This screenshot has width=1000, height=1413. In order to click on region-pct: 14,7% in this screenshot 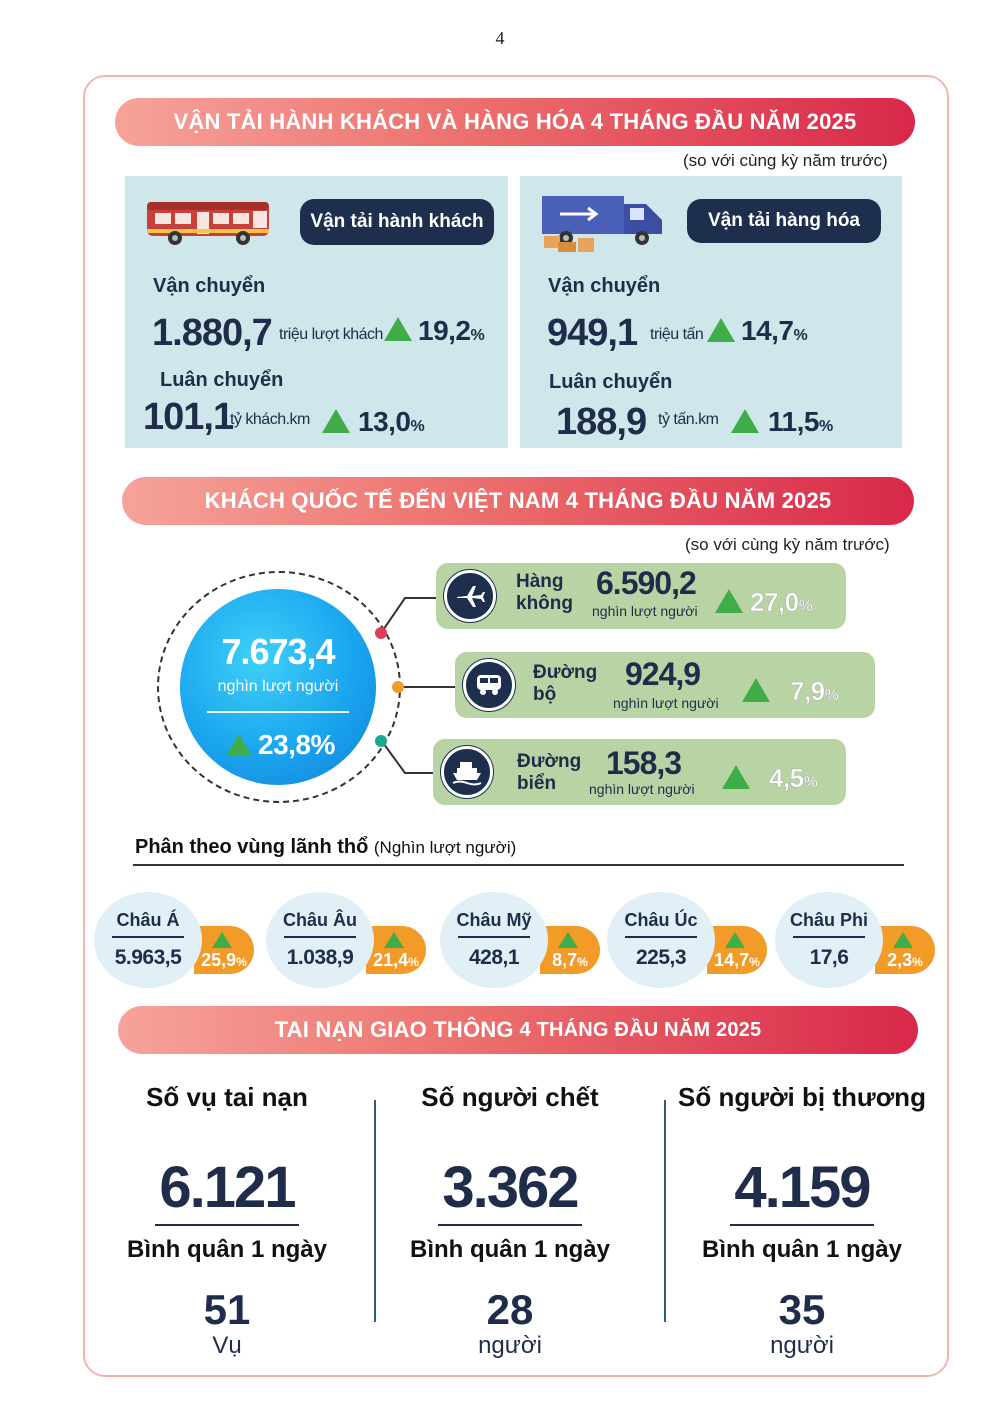, I will do `click(737, 960)`.